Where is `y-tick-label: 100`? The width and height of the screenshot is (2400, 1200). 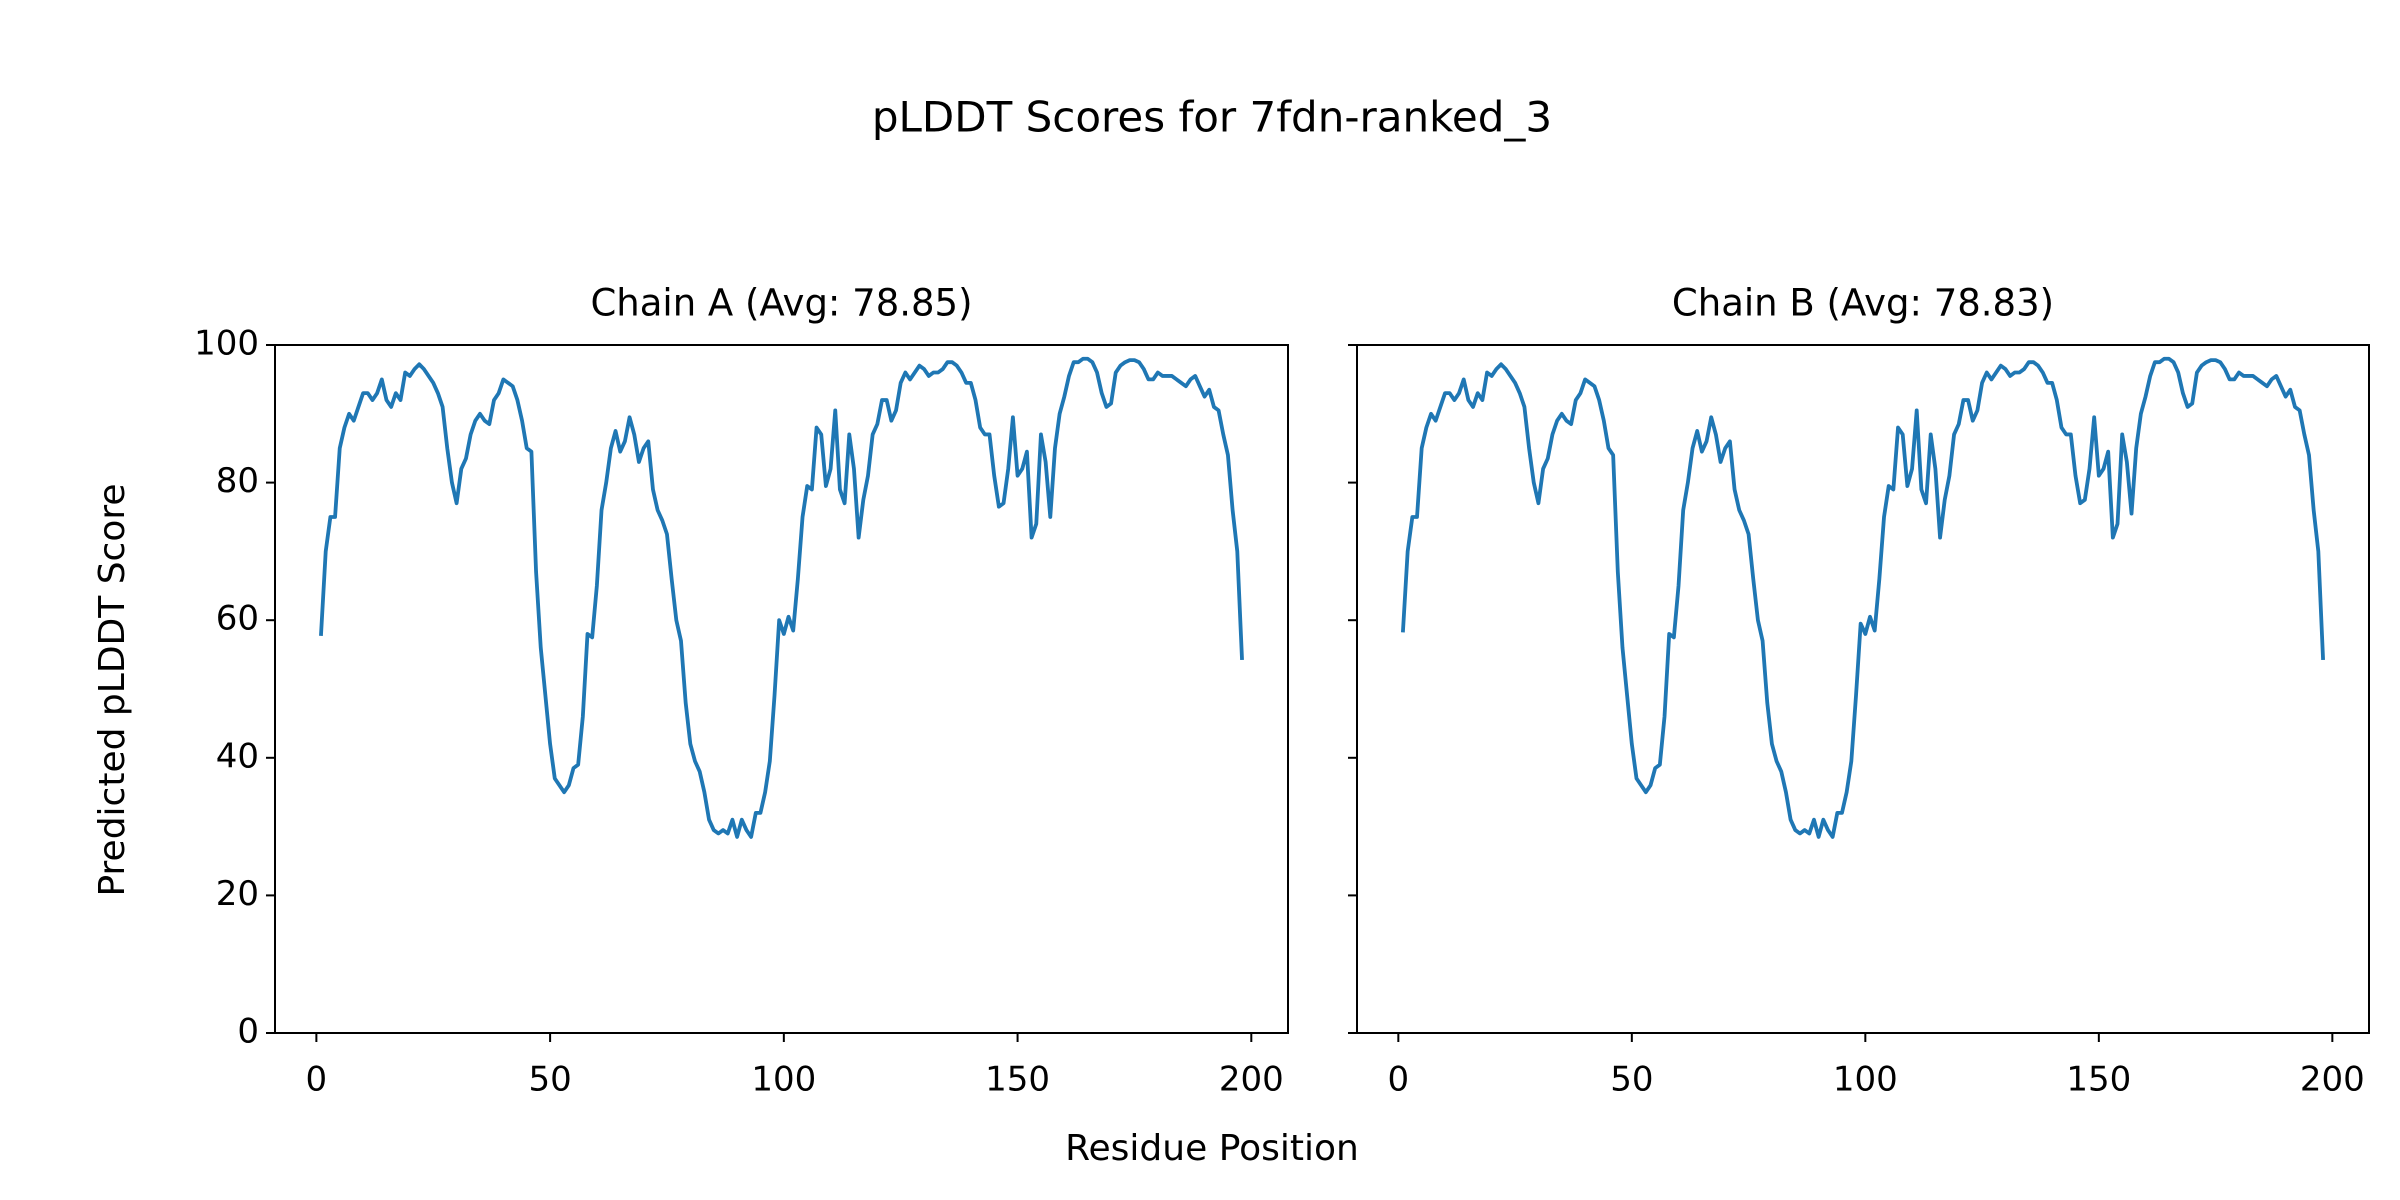 y-tick-label: 100 is located at coordinates (226, 344).